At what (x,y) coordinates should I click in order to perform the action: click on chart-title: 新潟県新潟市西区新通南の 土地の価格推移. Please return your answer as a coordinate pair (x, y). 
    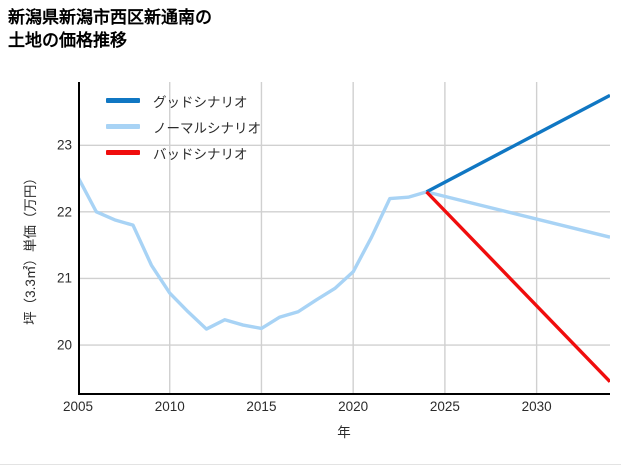
    Looking at the image, I should click on (110, 29).